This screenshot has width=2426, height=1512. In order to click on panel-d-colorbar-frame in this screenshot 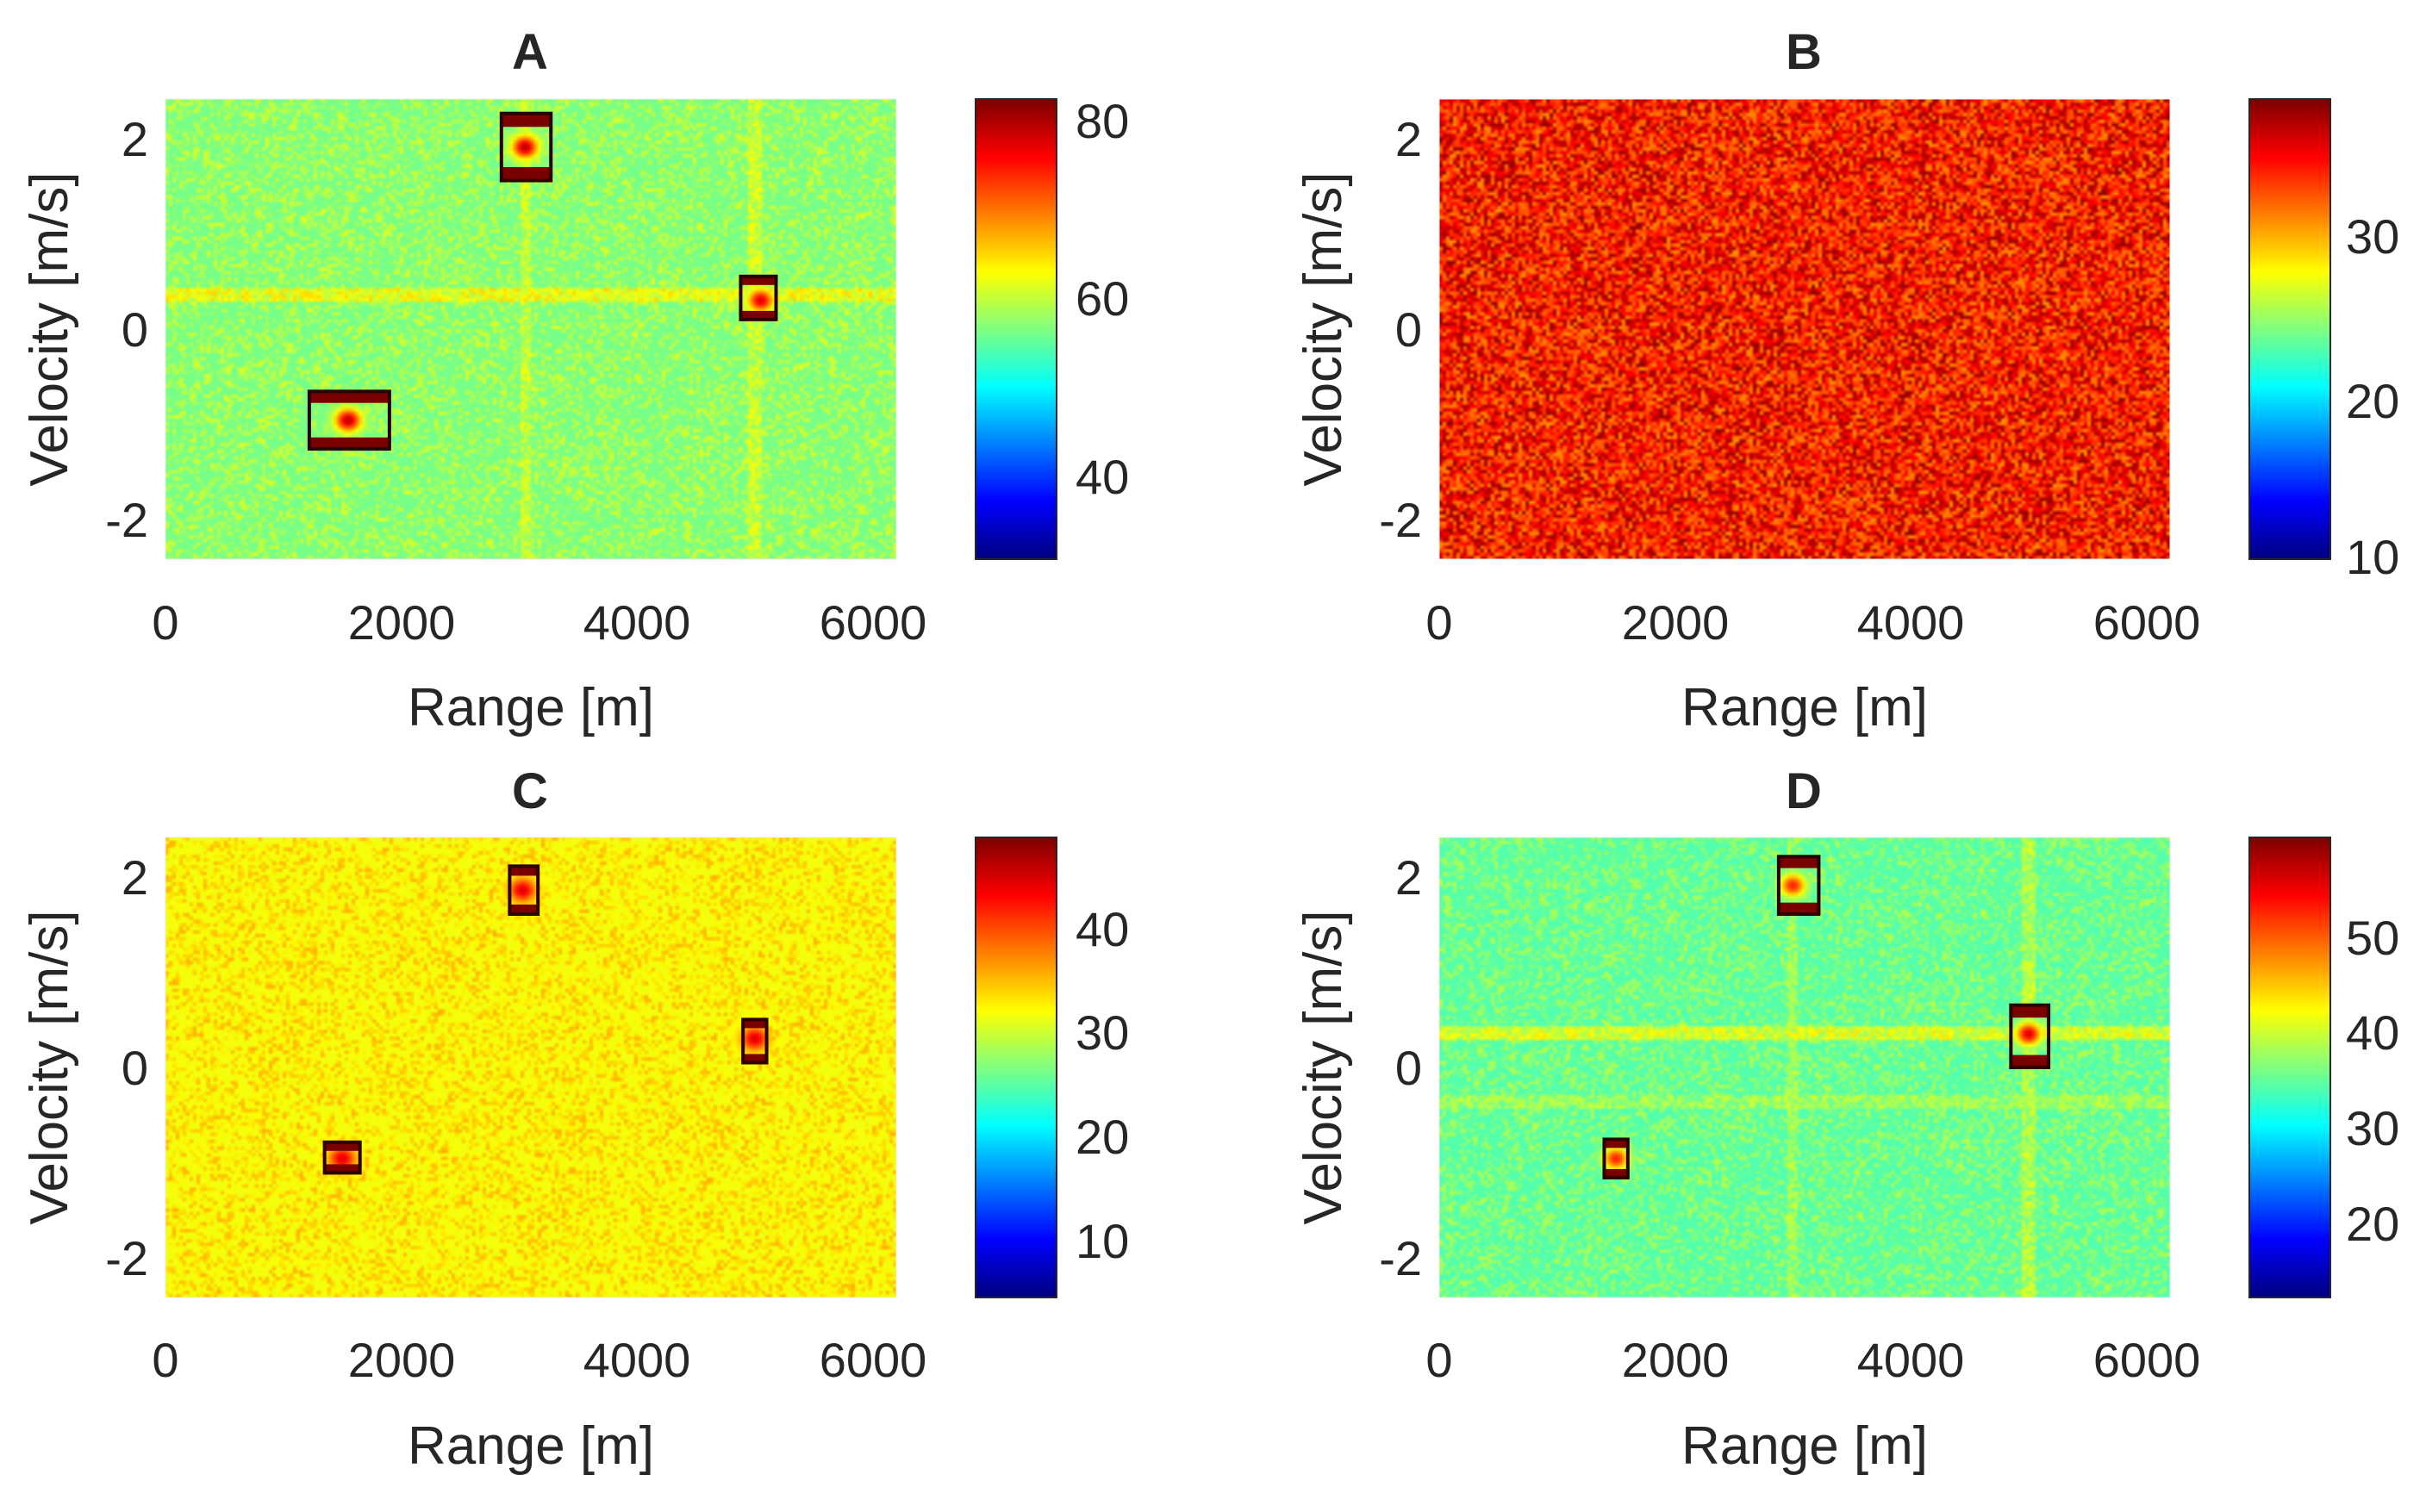, I will do `click(2289, 1067)`.